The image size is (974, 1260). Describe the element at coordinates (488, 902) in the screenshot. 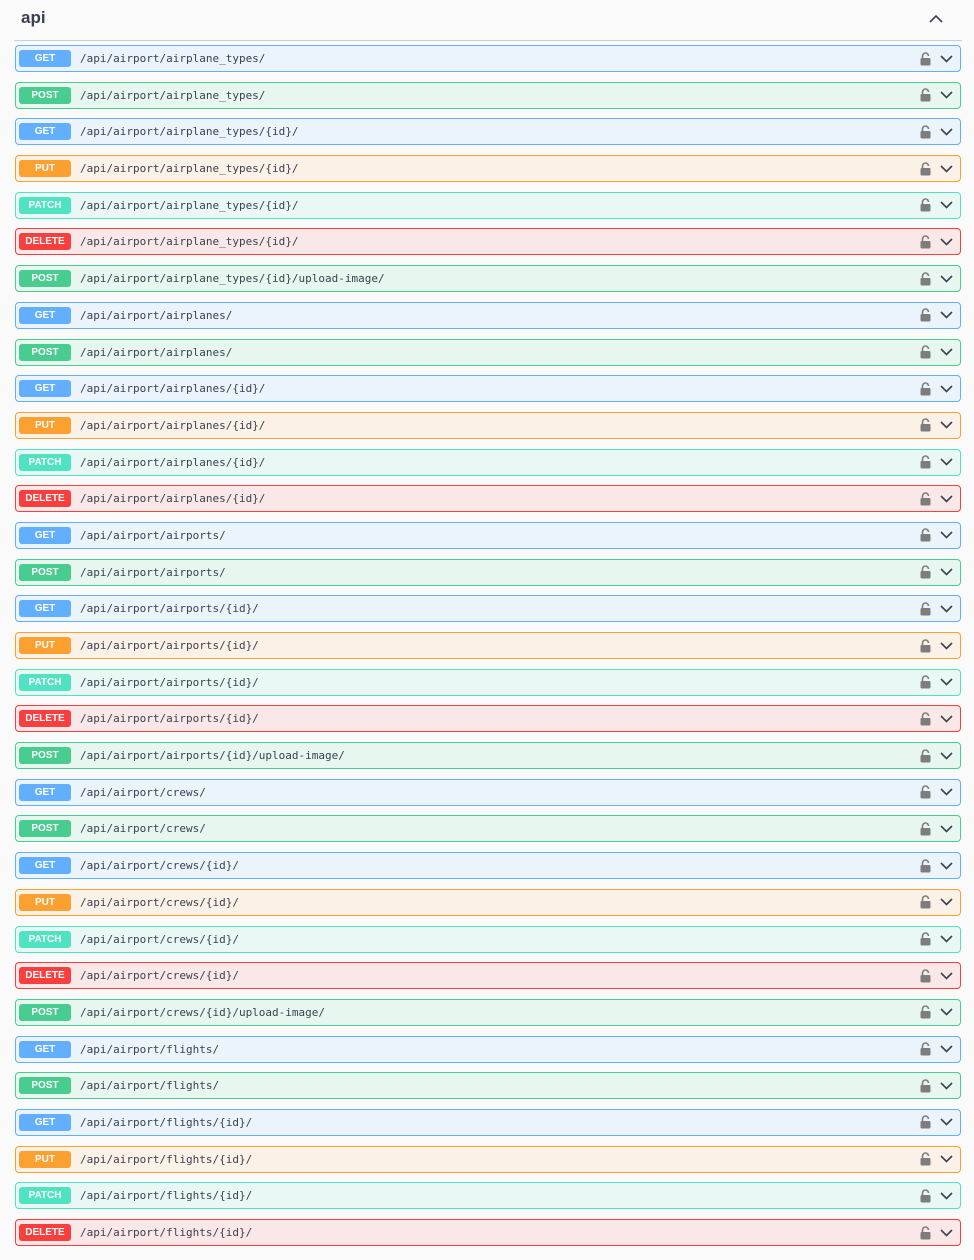

I see `operation-row-put: PUT/api/airport/crews/{id}/` at that location.